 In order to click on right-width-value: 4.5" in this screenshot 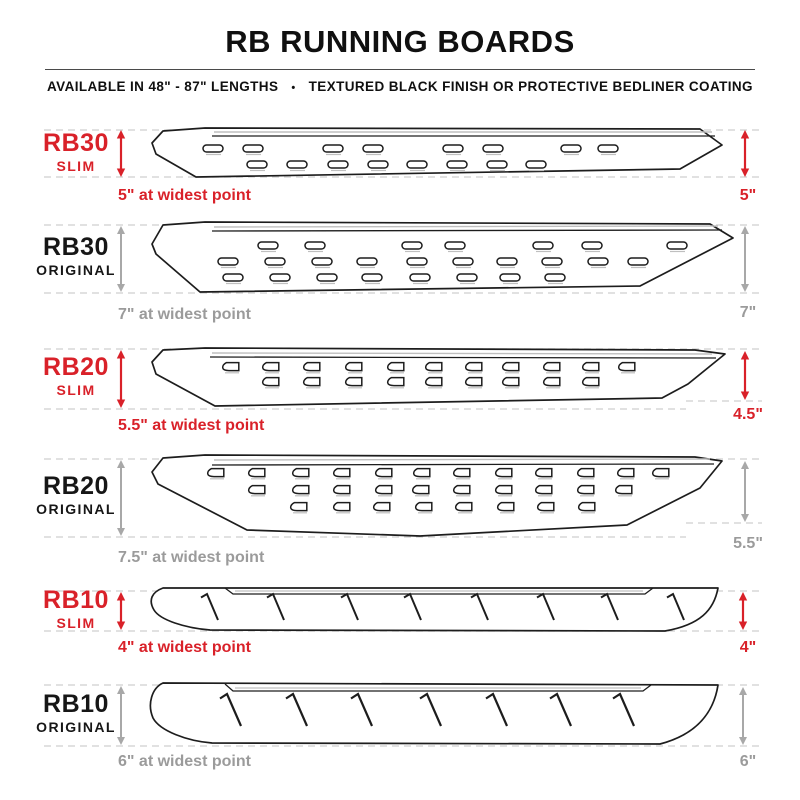, I will do `click(748, 414)`.